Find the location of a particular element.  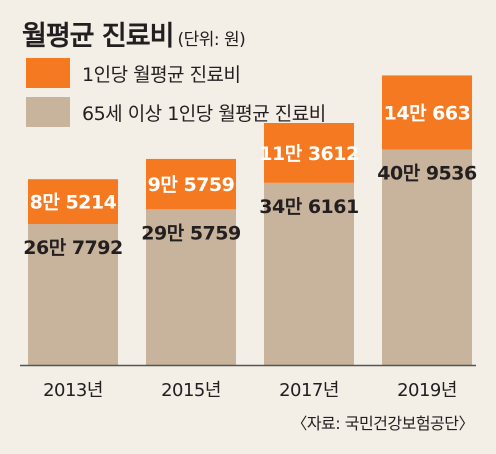

x-tick-label-2: 2017년 is located at coordinates (309, 390).